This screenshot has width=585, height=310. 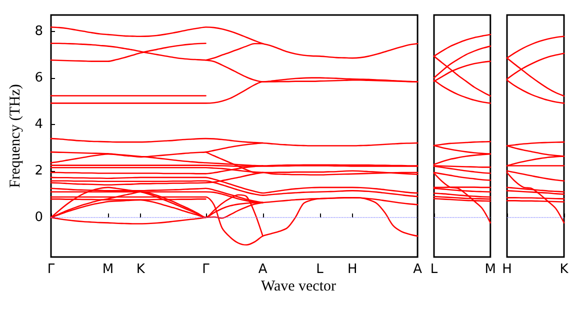 I want to click on x-axis-title: Wave vector, so click(x=298, y=286).